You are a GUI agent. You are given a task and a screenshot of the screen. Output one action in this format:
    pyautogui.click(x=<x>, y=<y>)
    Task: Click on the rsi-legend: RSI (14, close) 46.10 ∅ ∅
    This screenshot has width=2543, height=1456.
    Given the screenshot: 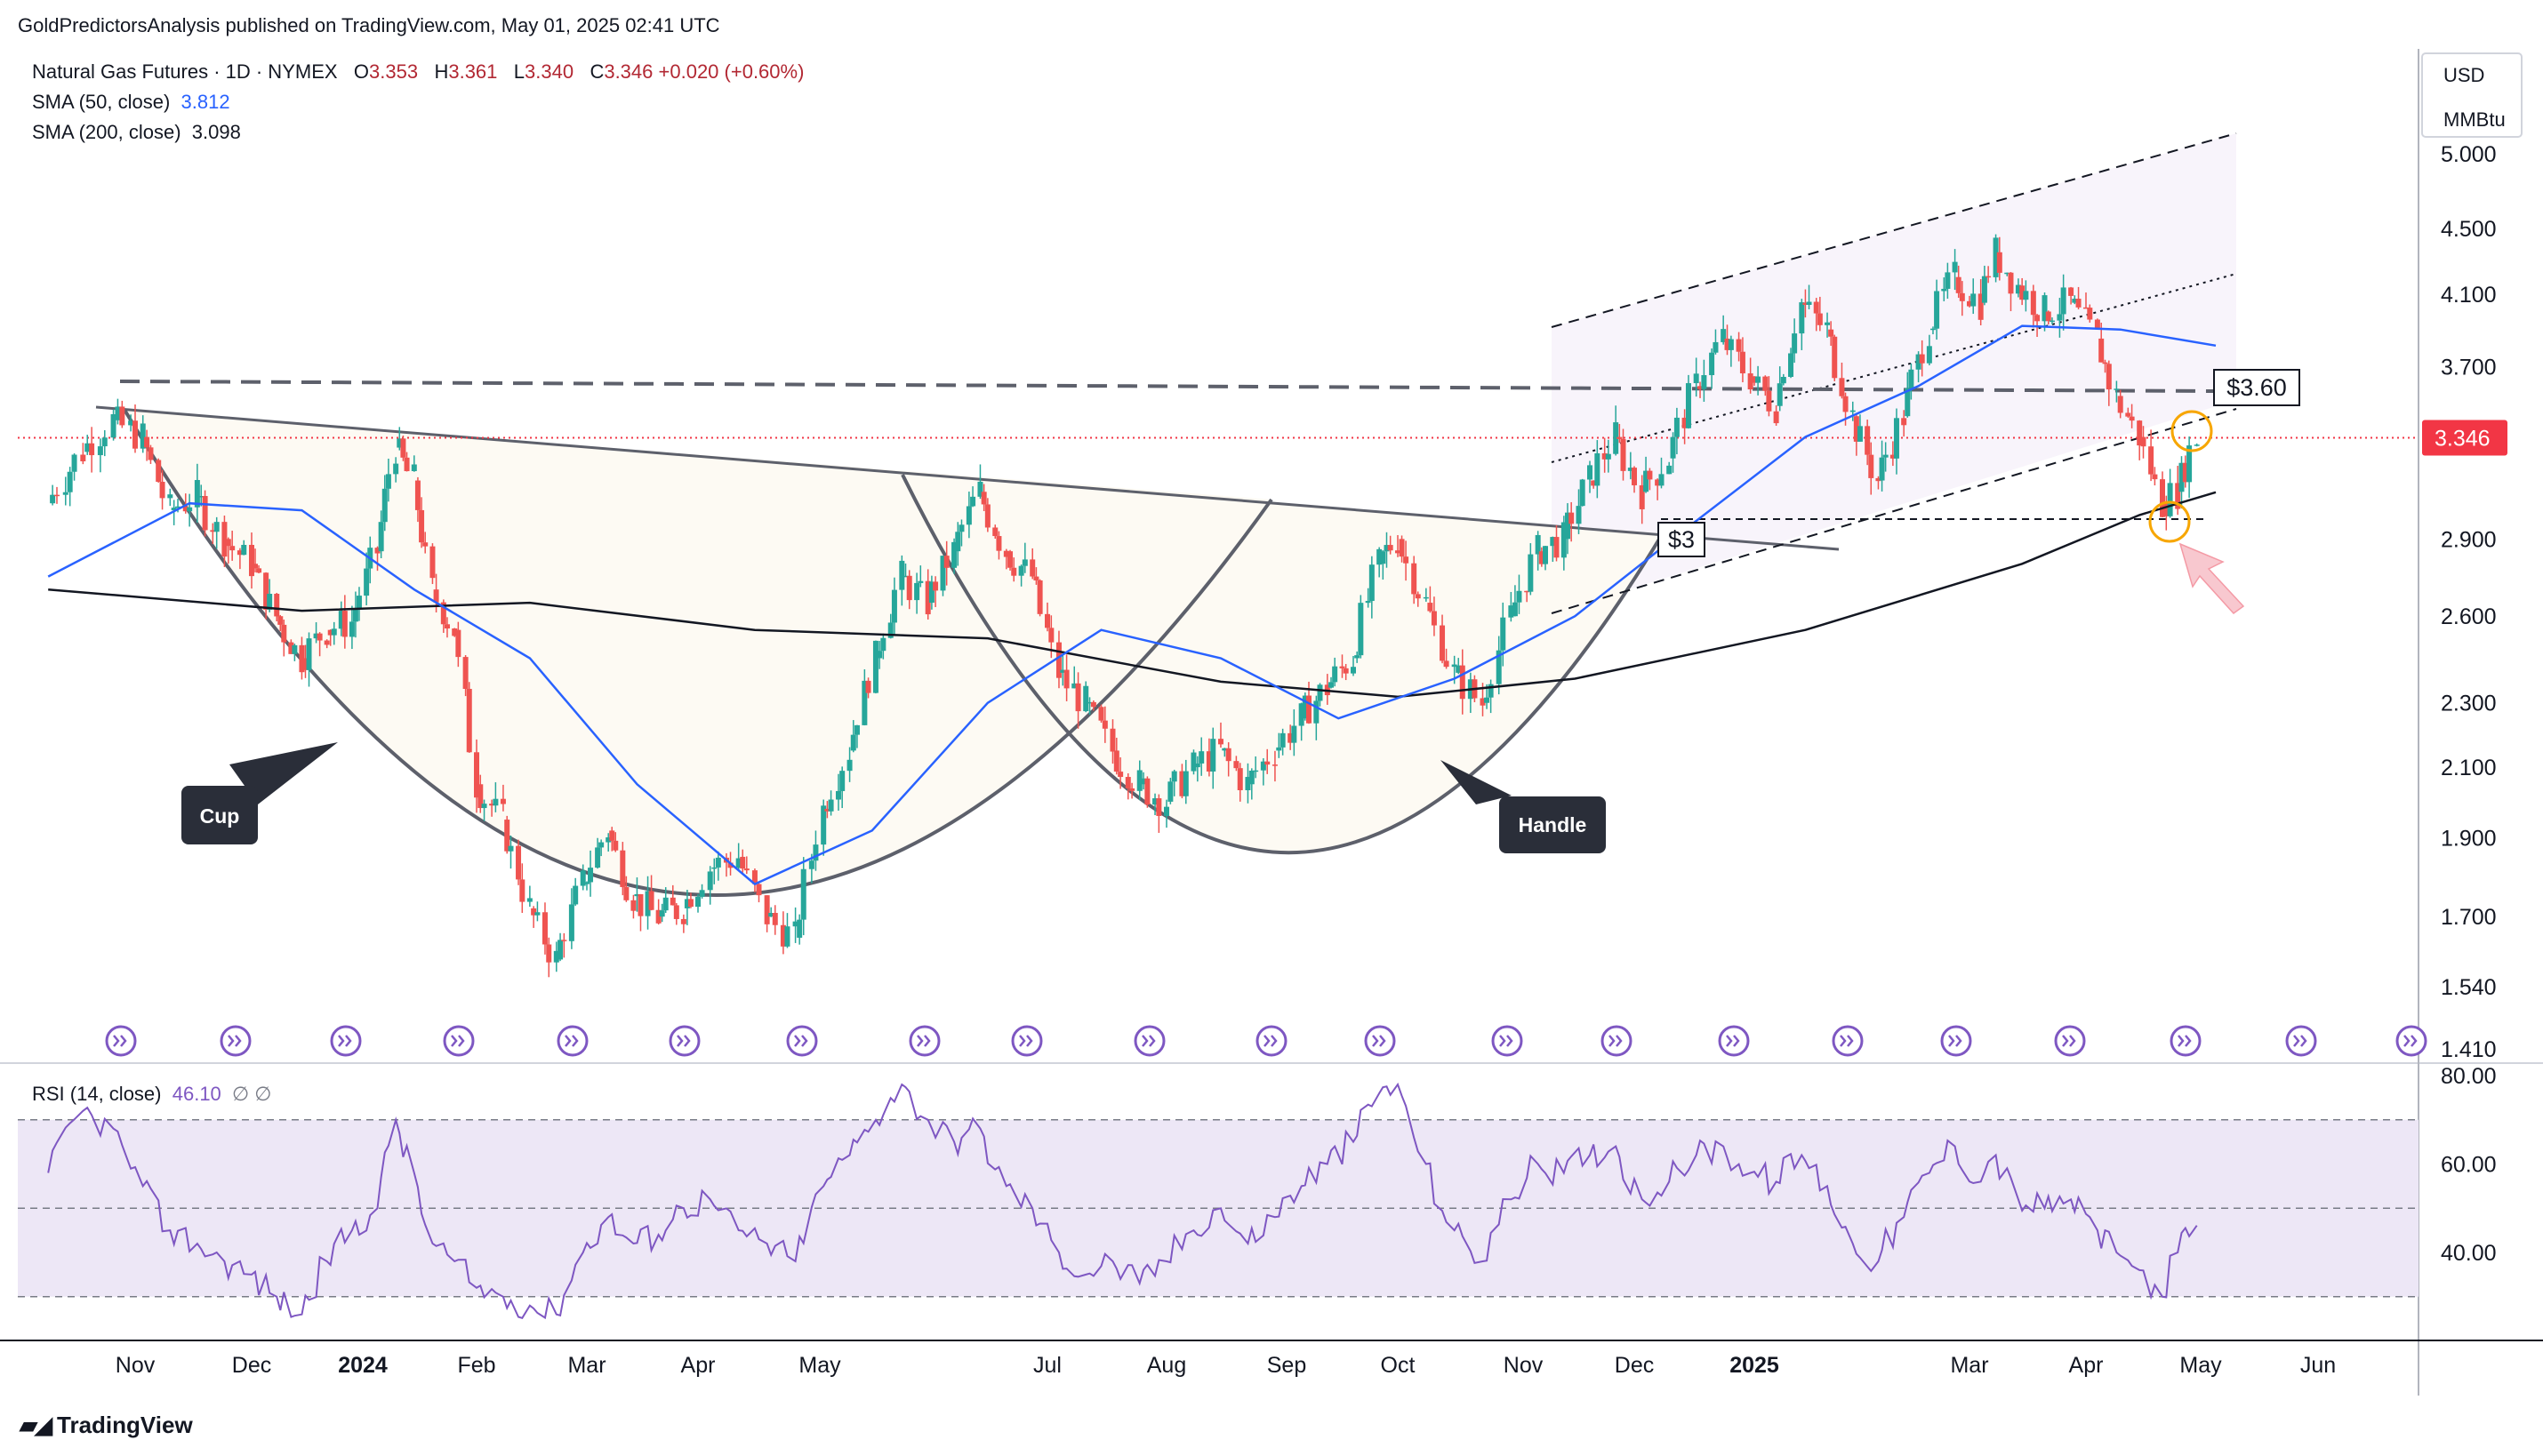 What is the action you would take?
    pyautogui.click(x=151, y=1094)
    